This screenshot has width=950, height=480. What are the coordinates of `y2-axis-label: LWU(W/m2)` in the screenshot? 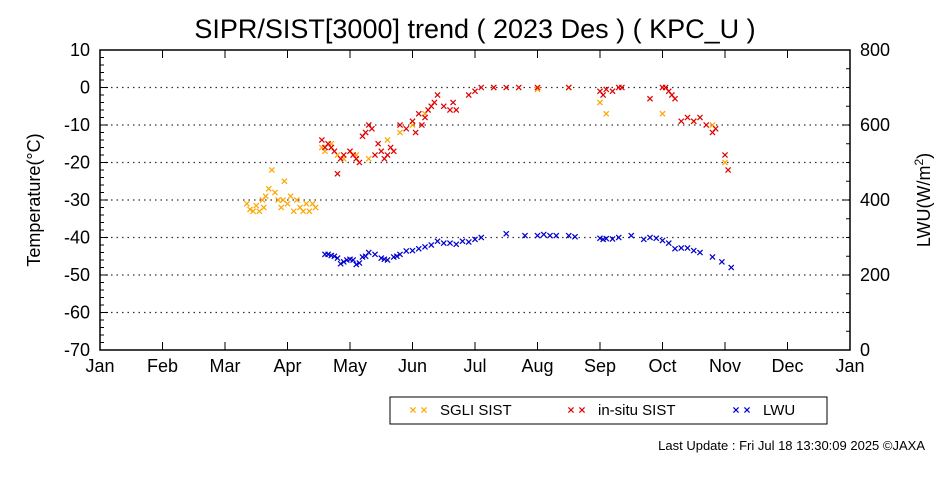 It's located at (923, 200).